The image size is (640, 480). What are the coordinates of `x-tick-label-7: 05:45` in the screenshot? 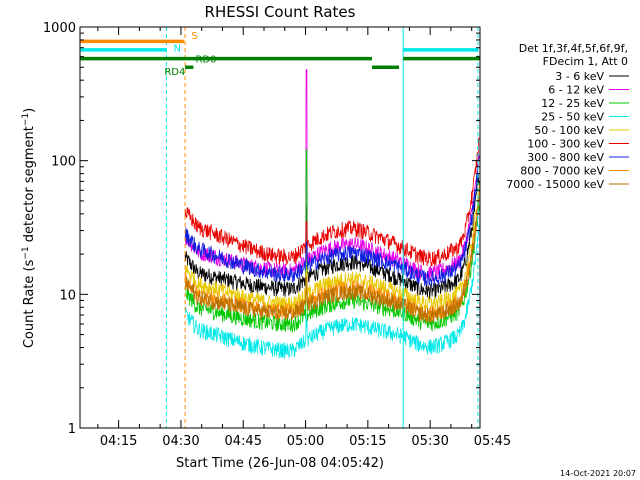 It's located at (492, 441).